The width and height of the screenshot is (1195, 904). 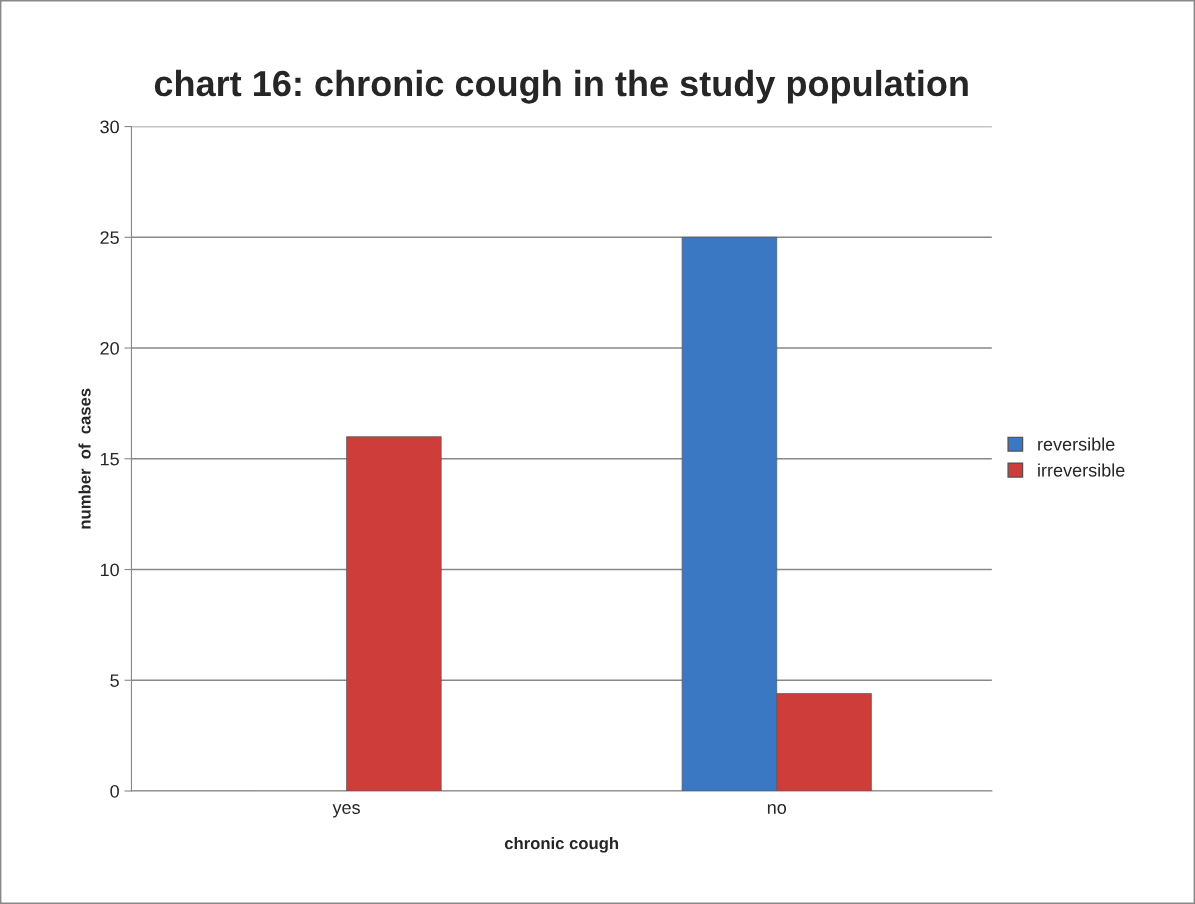 What do you see at coordinates (561, 845) in the screenshot?
I see `x-axis-title: chronic cough` at bounding box center [561, 845].